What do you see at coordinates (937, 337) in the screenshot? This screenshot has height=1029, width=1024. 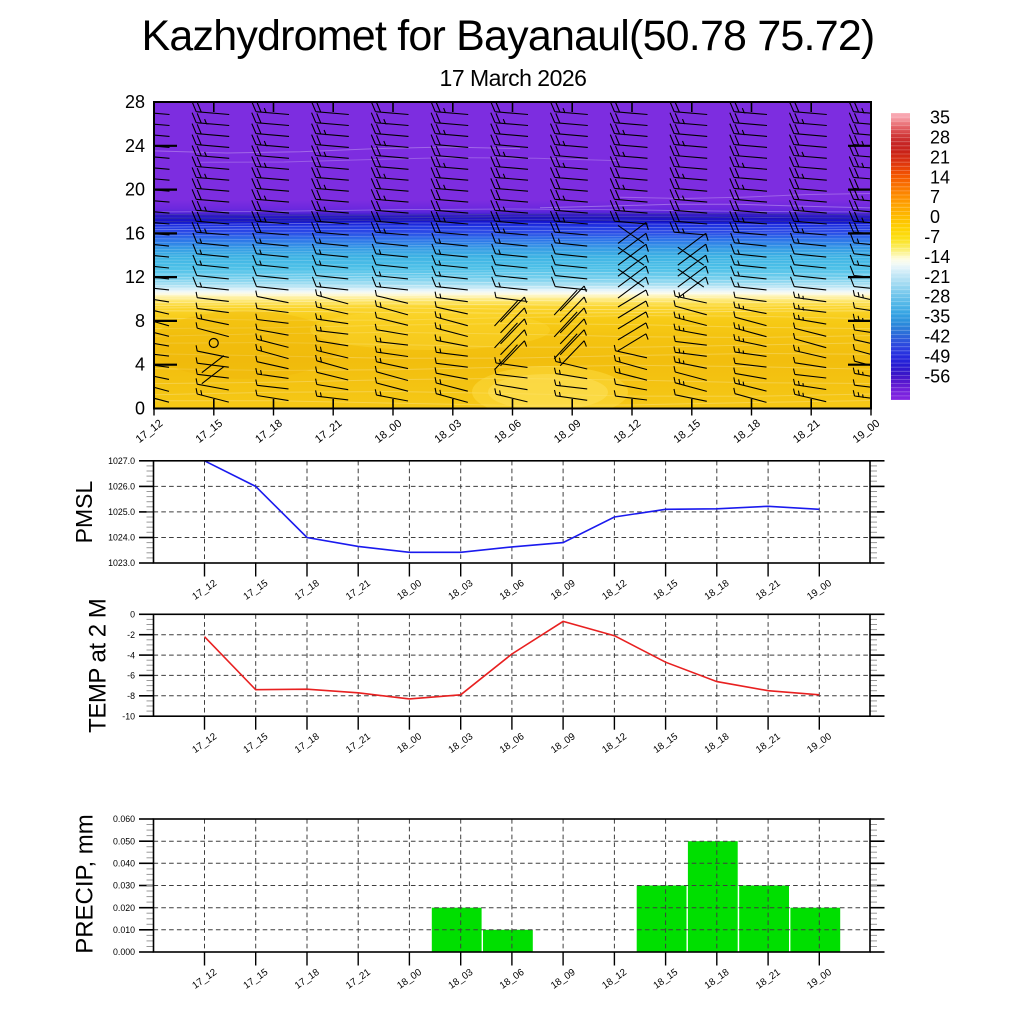 I see `svg-text: -42` at bounding box center [937, 337].